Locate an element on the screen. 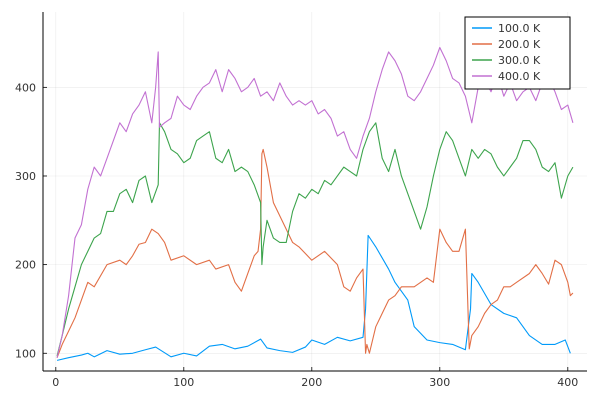 This screenshot has width=600, height=404. legend-label: 200.0 K is located at coordinates (519, 44).